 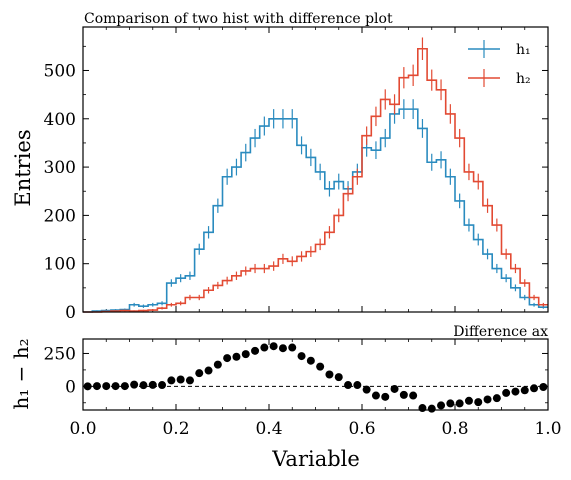 I want to click on x-tick-label: 0.2, so click(x=175, y=429).